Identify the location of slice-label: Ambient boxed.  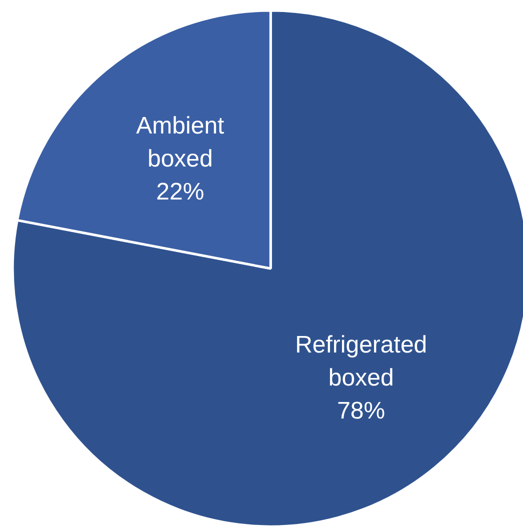
(180, 142).